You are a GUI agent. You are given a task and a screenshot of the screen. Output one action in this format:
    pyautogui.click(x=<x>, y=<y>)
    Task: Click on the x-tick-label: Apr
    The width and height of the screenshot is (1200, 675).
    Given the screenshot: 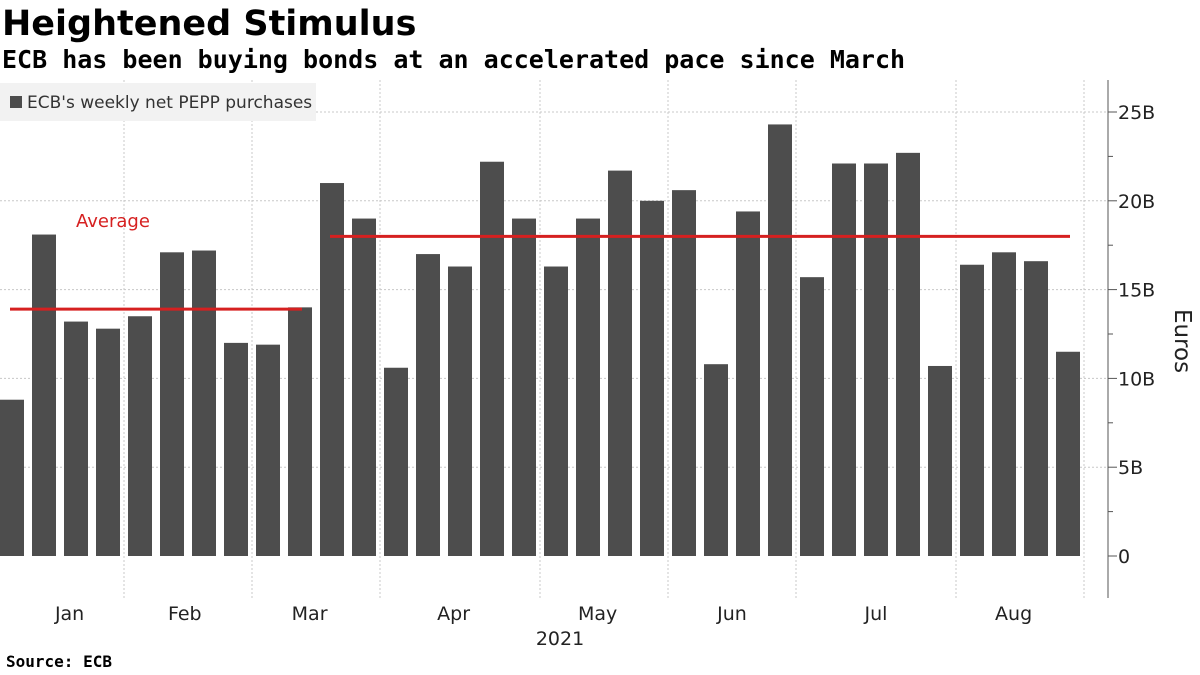 What is the action you would take?
    pyautogui.click(x=453, y=614)
    